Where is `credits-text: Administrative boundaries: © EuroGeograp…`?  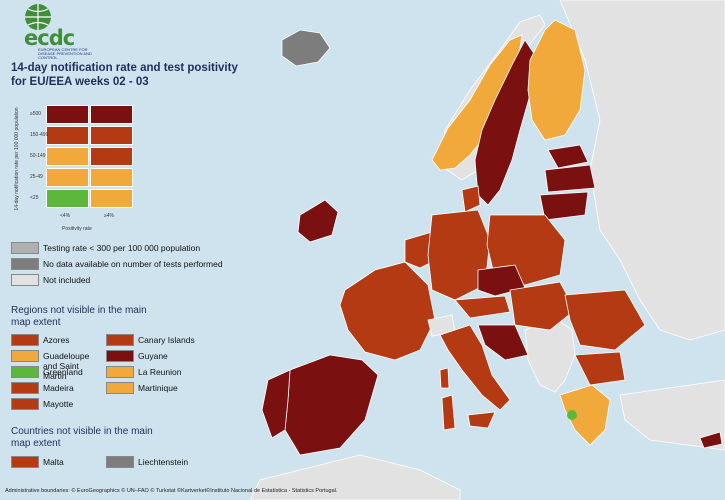 credits-text: Administrative boundaries: © EuroGeograp… is located at coordinates (171, 491).